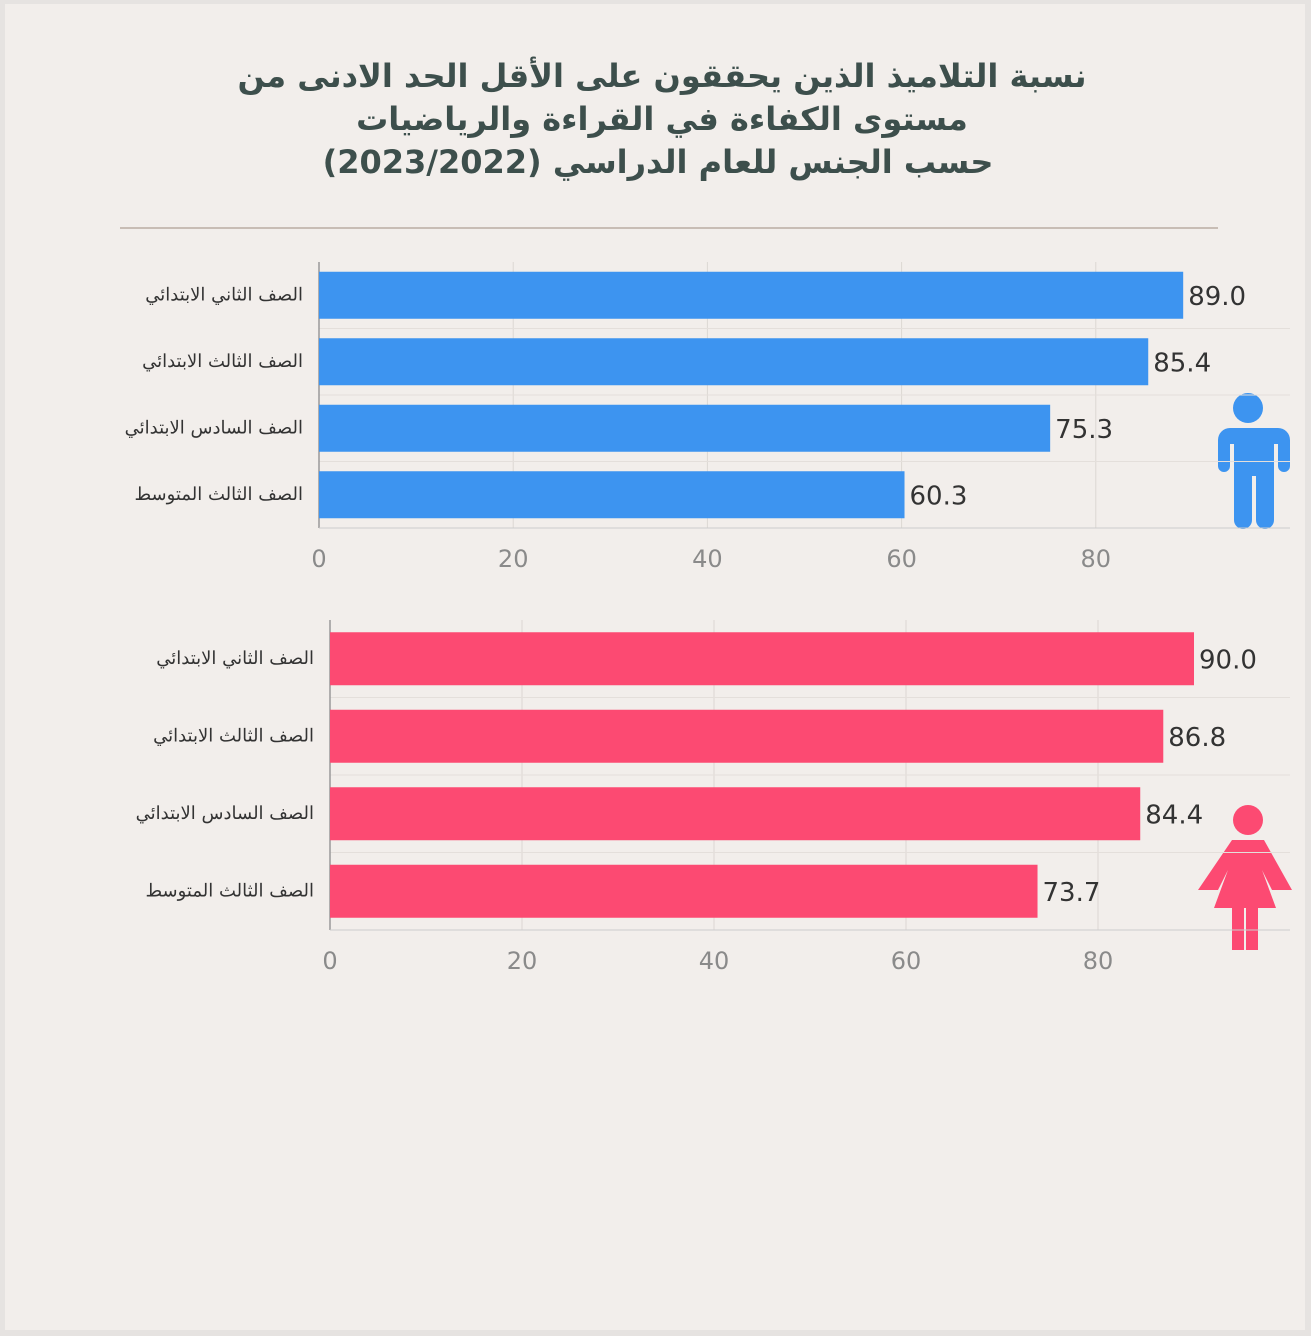 The width and height of the screenshot is (1311, 1336). What do you see at coordinates (939, 496) in the screenshot?
I see `value-label: 60.3` at bounding box center [939, 496].